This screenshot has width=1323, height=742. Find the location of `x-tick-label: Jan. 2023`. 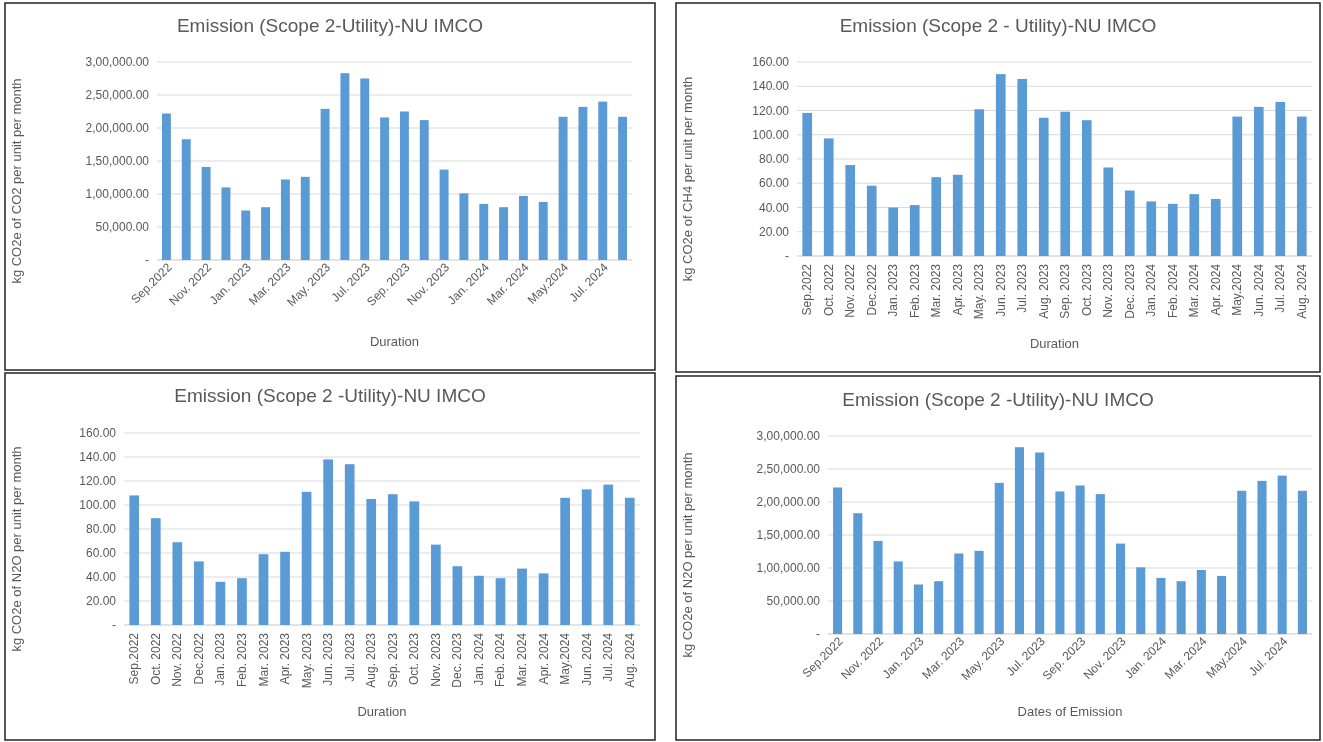

x-tick-label: Jan. 2023 is located at coordinates (893, 290).